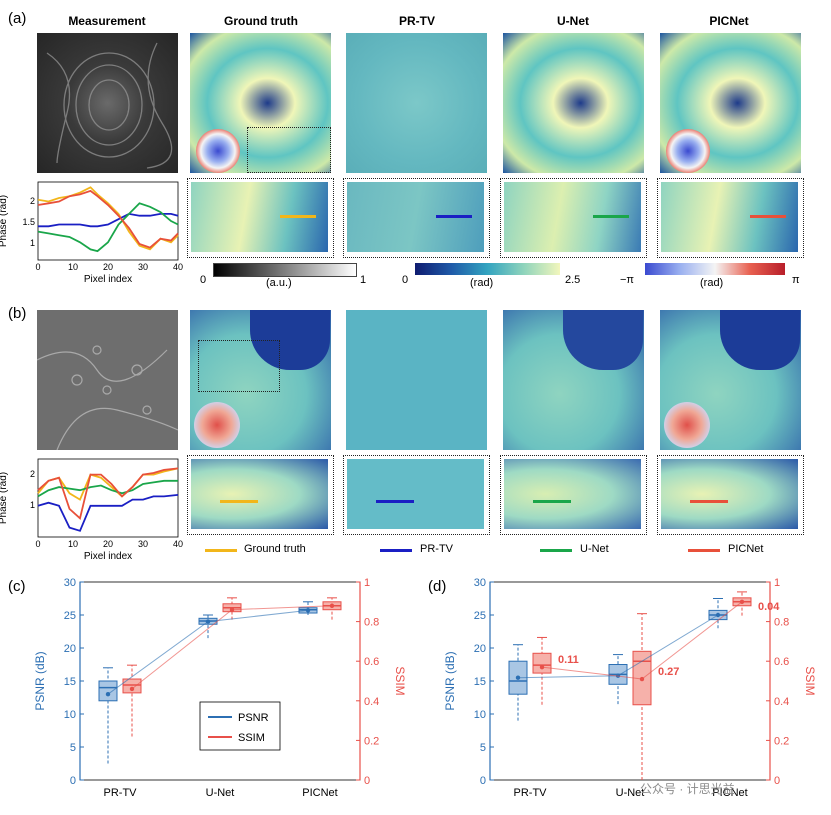 The image size is (831, 815). What do you see at coordinates (371, 662) in the screenshot?
I see `right-tick-label-c-3: 0.6` at bounding box center [371, 662].